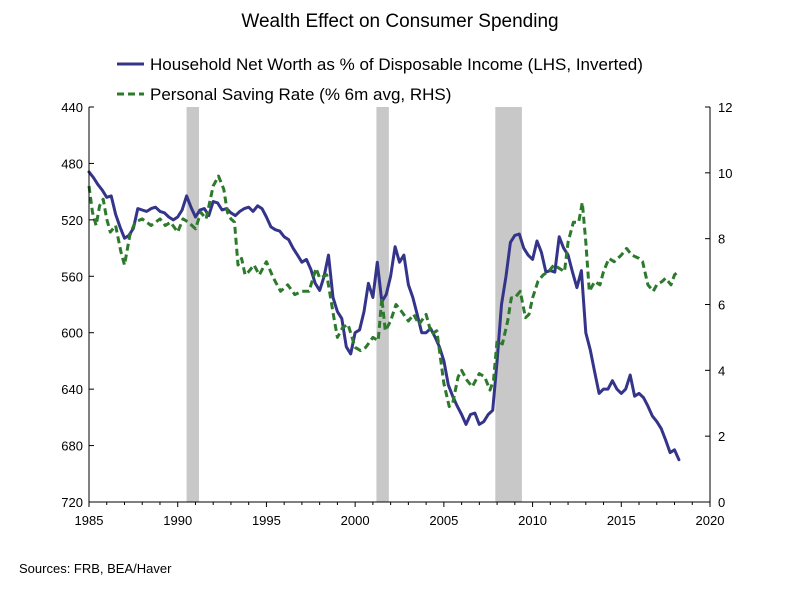 The height and width of the screenshot is (600, 800). What do you see at coordinates (721, 239) in the screenshot?
I see `right-tick-label: 8` at bounding box center [721, 239].